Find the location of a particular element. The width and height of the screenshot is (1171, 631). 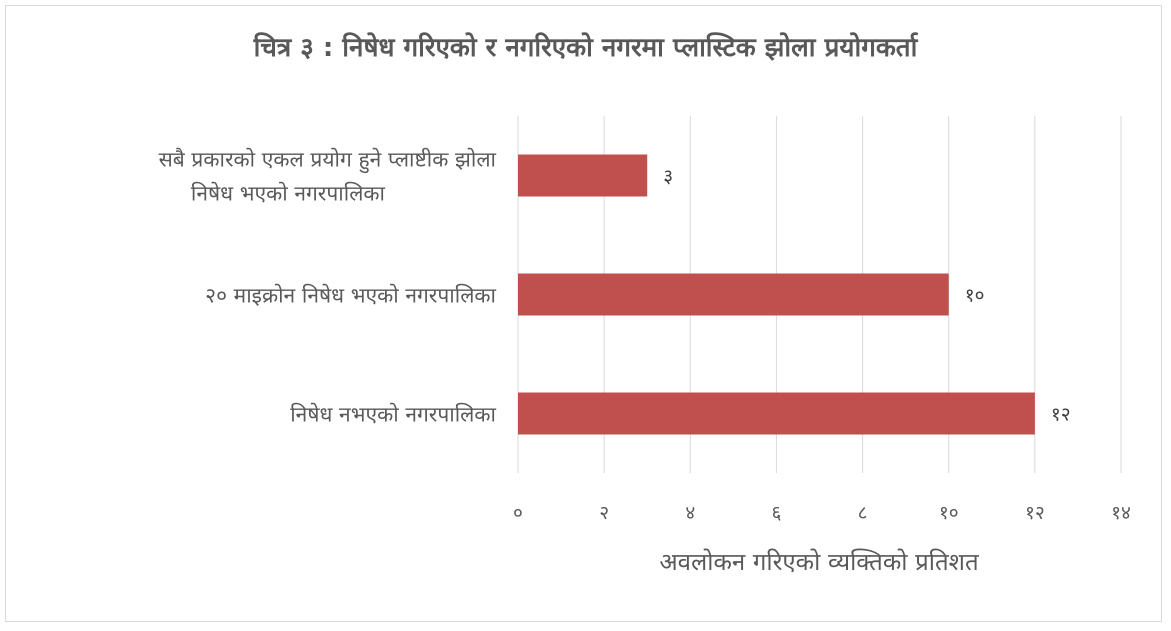

bar-value-label: १० is located at coordinates (975, 296).